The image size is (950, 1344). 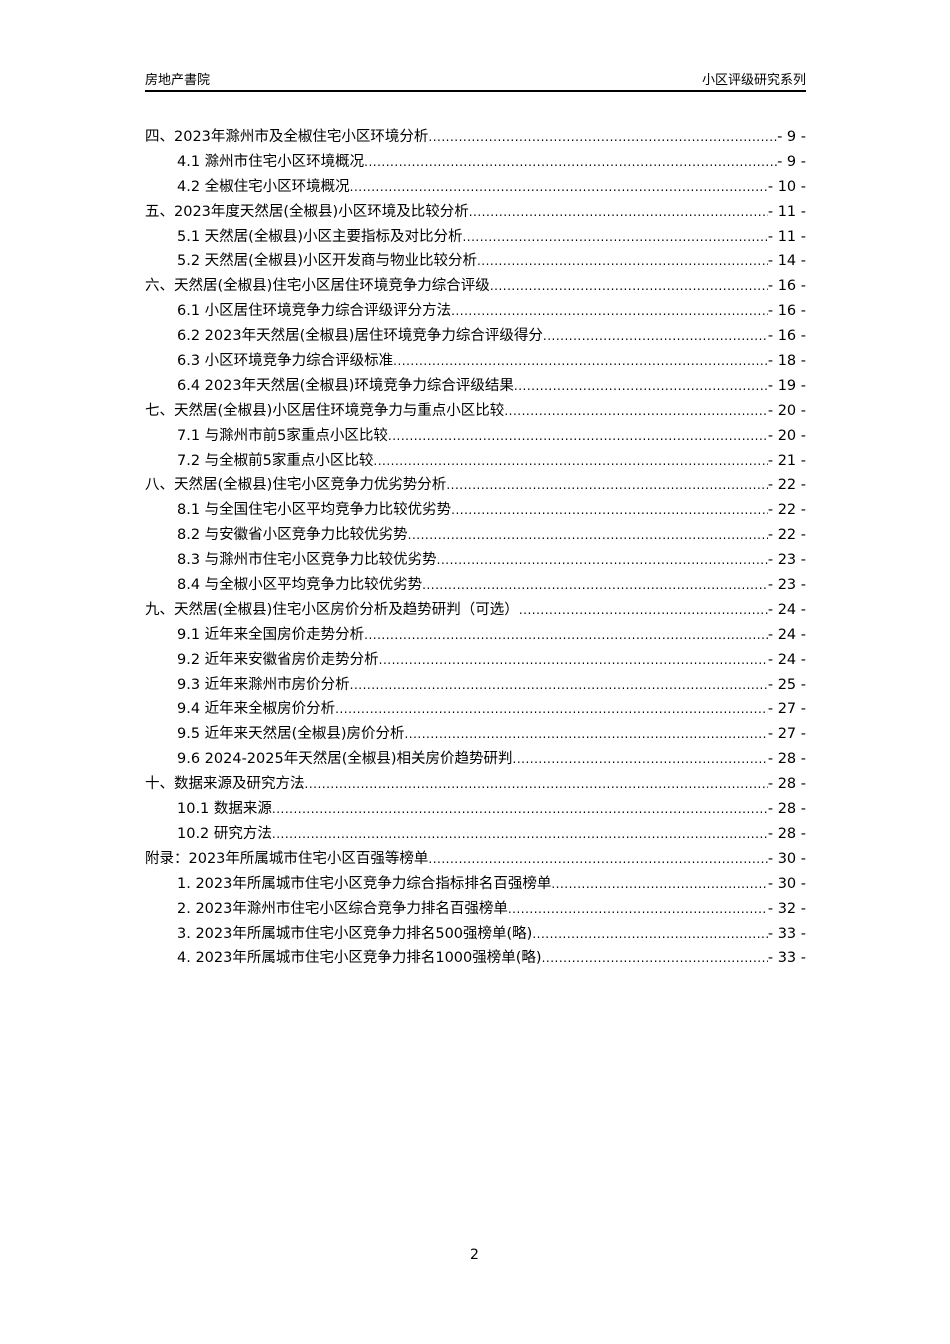 I want to click on toc-entry-title: 9.6 2024-2025年天然居(全椒县)相关房价趋势研判, so click(x=345, y=759).